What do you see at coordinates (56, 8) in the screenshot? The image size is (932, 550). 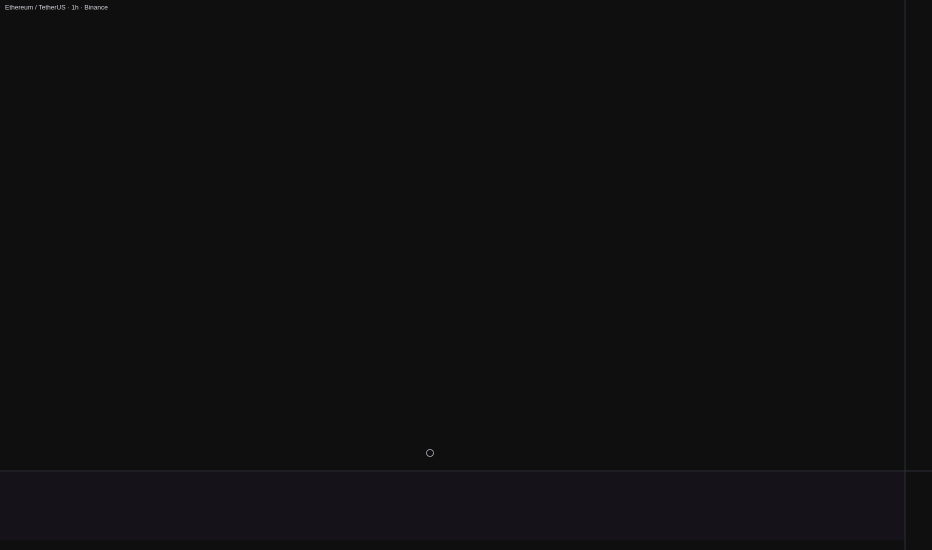 I see `chart-title: Ethereum / TetherUS · 1h · Binance` at bounding box center [56, 8].